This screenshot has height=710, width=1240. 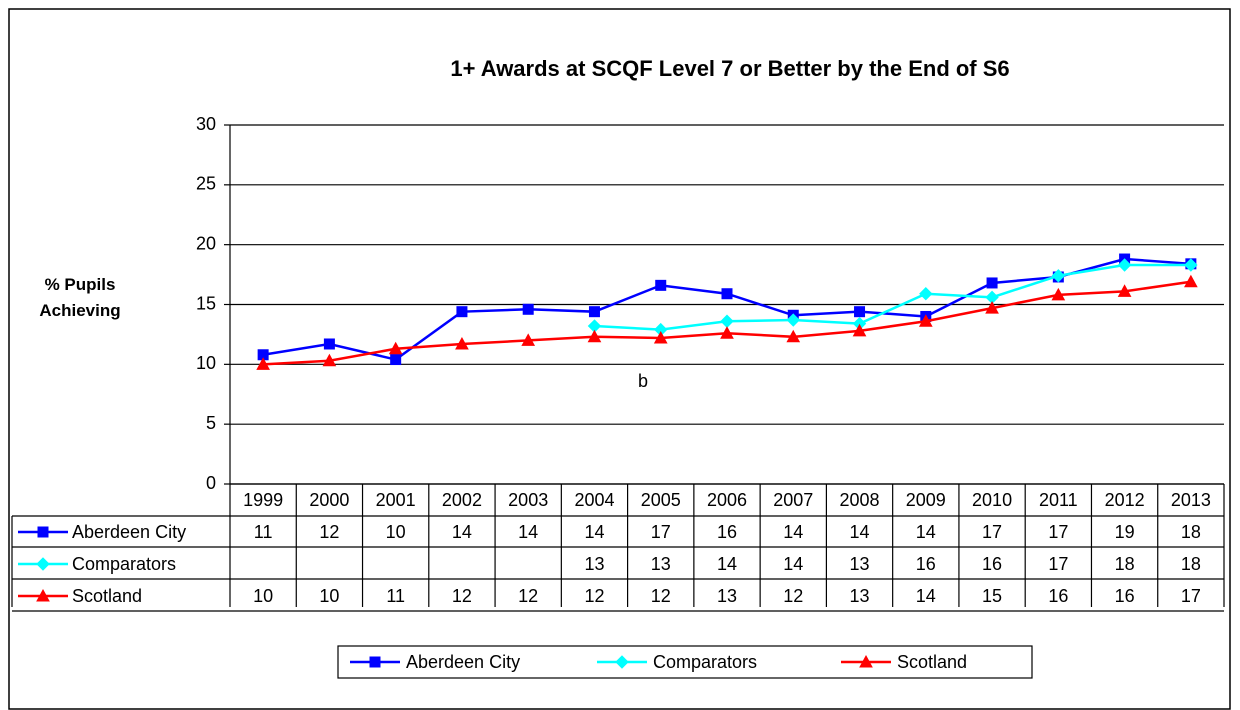 I want to click on table-value: 15, so click(x=992, y=596).